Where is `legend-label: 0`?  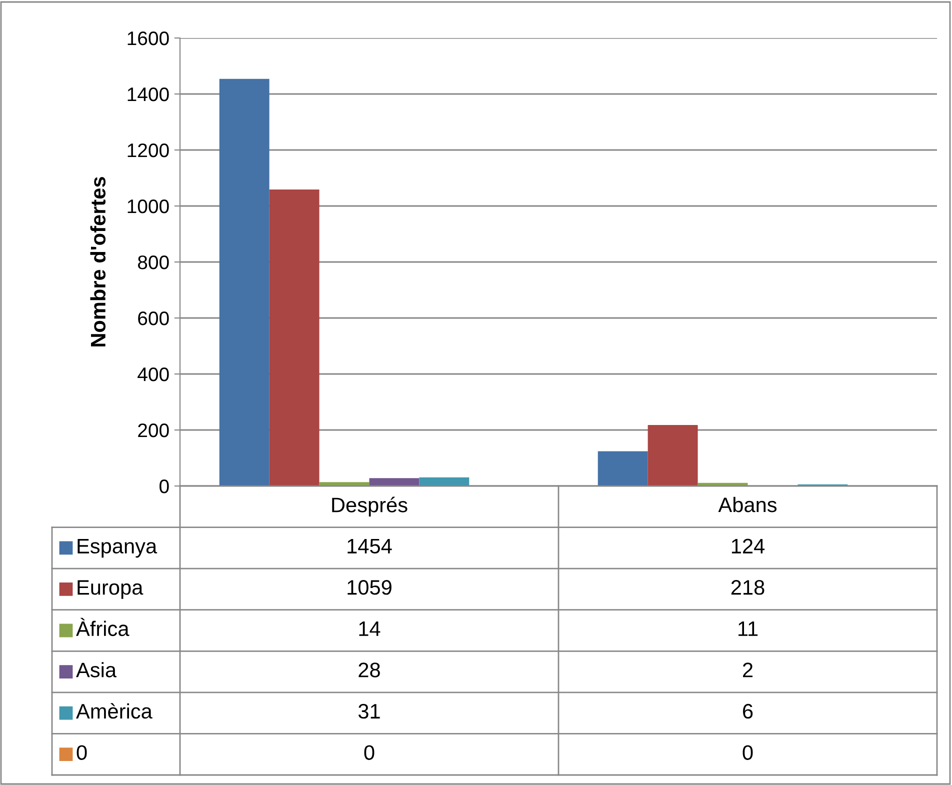
legend-label: 0 is located at coordinates (81, 752).